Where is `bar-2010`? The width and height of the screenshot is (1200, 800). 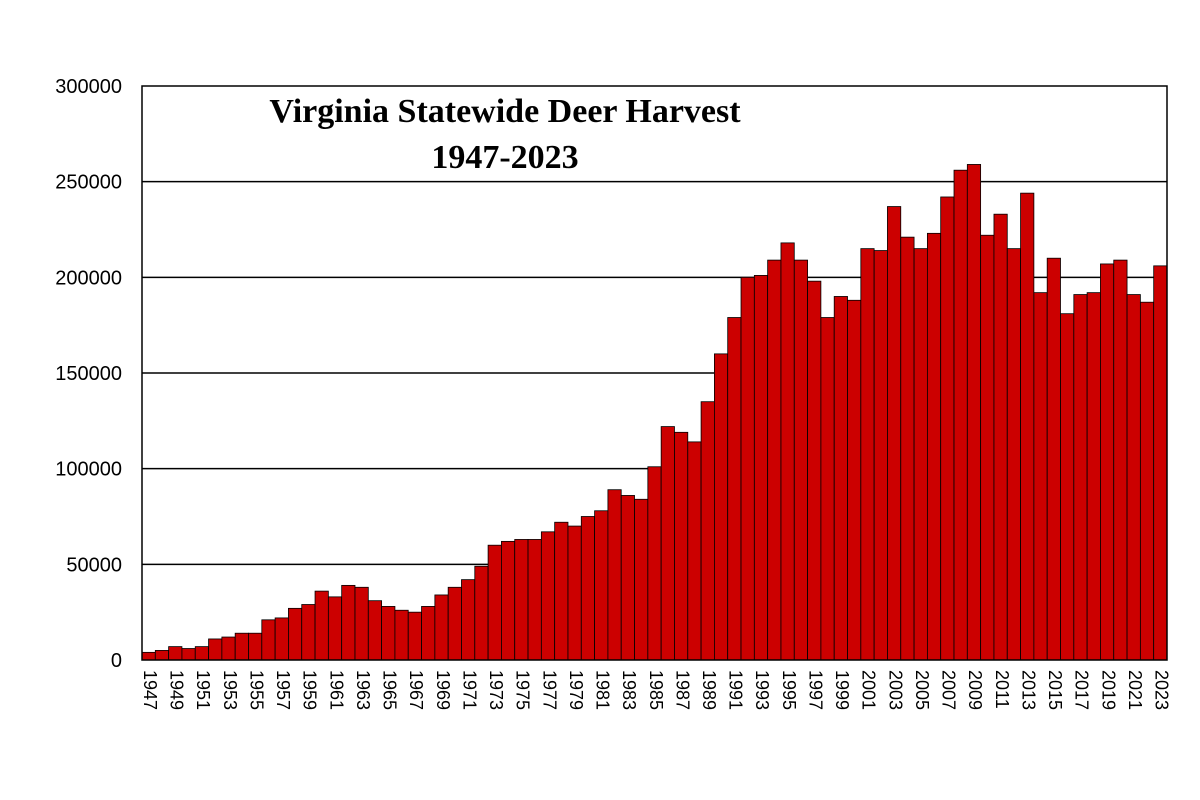 bar-2010 is located at coordinates (987, 447).